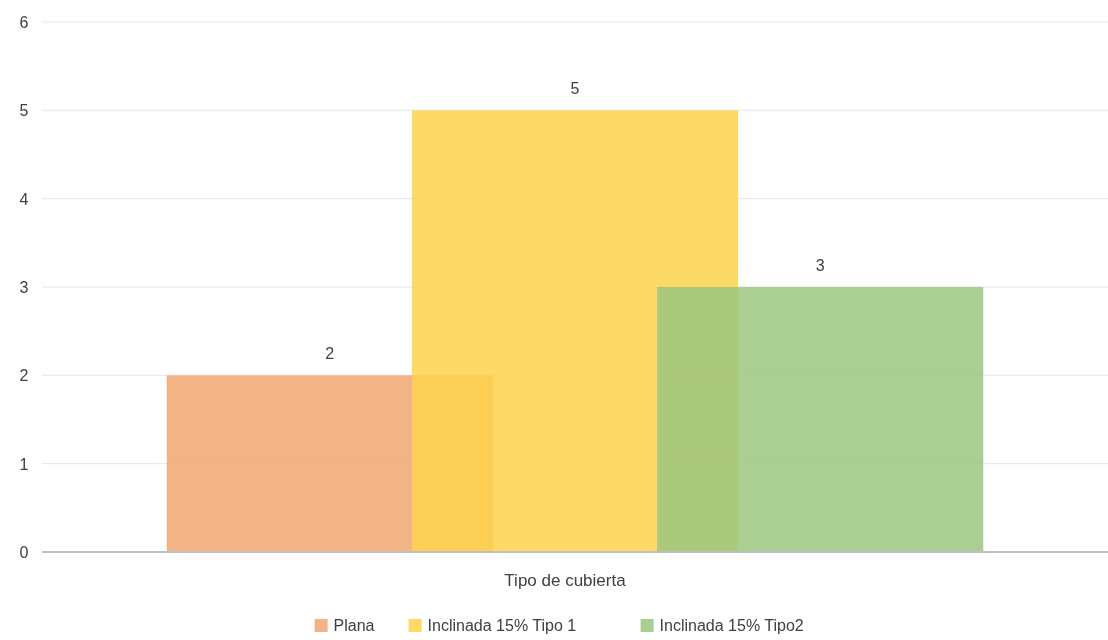 This screenshot has height=640, width=1108. What do you see at coordinates (731, 625) in the screenshot?
I see `legend-label: Inclinada 15% Tipo2` at bounding box center [731, 625].